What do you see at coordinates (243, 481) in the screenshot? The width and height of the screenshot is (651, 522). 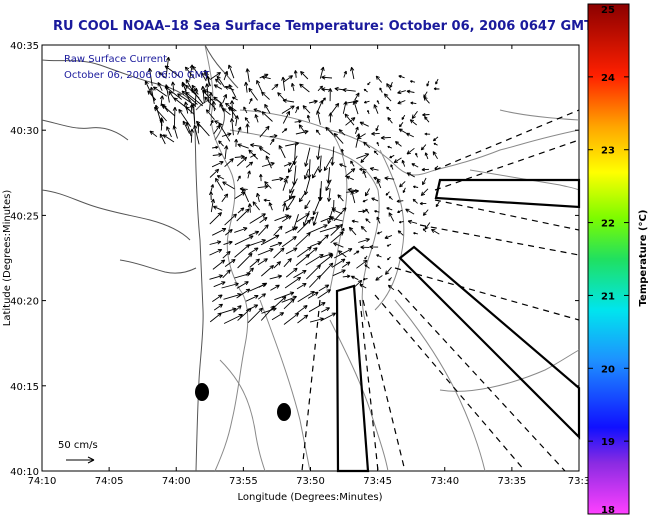 I see `x-tick-label: 73:55` at bounding box center [243, 481].